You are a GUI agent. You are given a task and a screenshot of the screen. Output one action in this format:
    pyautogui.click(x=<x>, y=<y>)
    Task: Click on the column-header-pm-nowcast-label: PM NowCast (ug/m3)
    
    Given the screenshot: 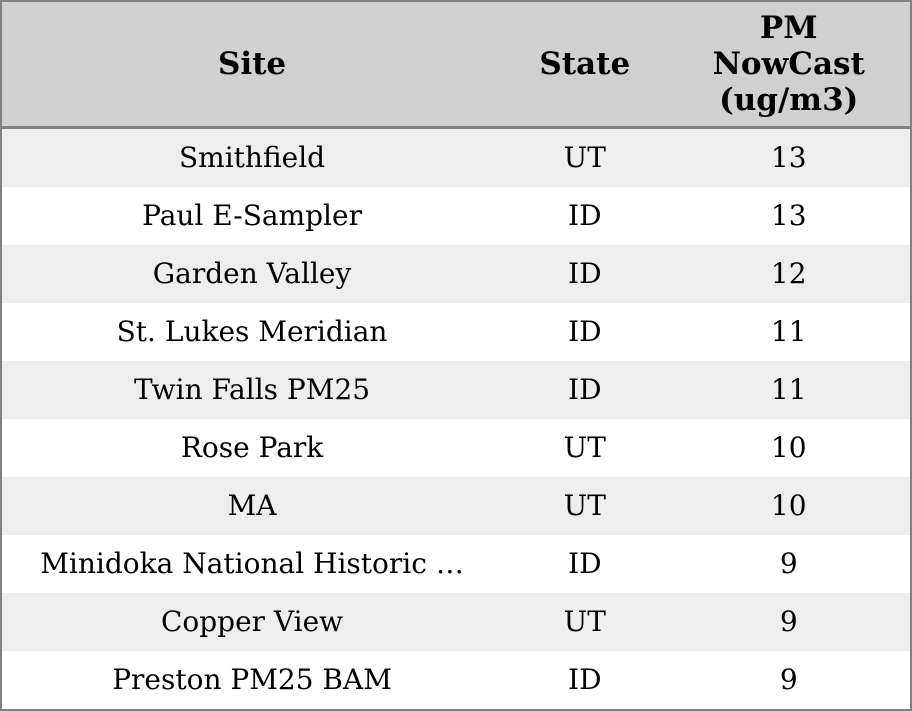 What is the action you would take?
    pyautogui.click(x=788, y=64)
    